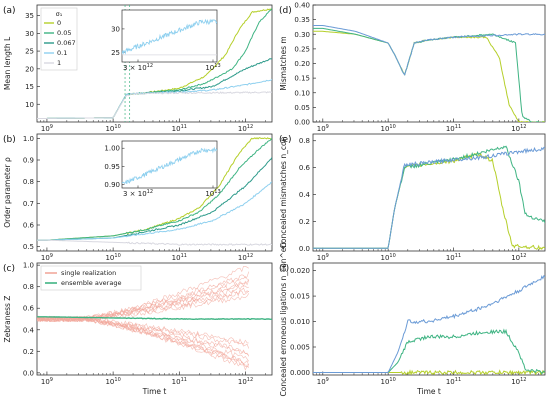 The image size is (550, 402). I want to click on legend-entry: 0, so click(59, 23).